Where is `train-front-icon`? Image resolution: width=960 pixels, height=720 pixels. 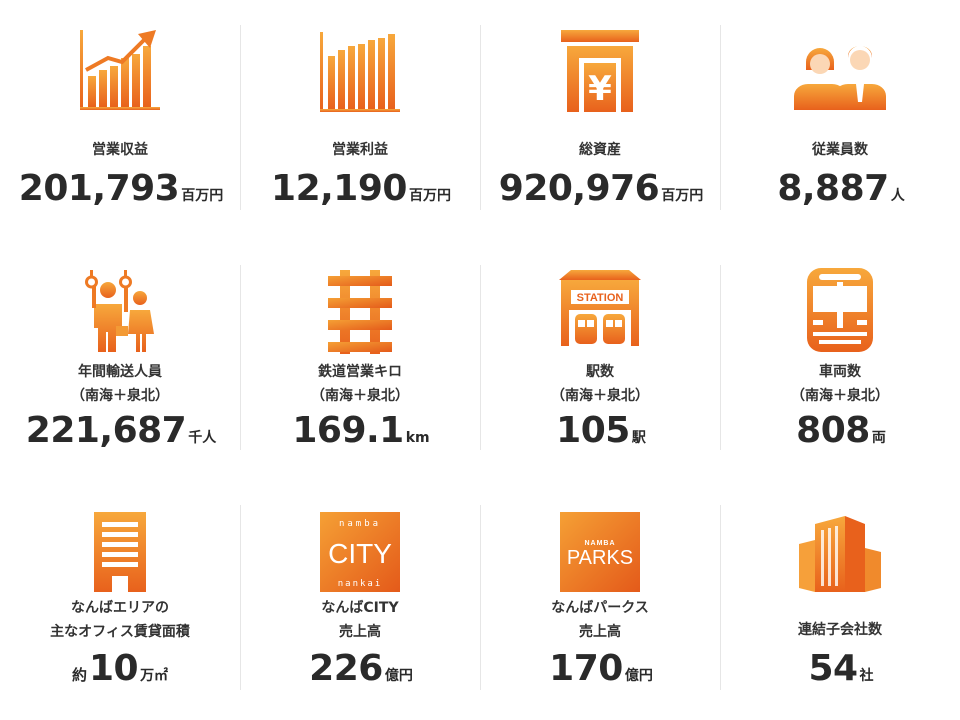
train-front-icon is located at coordinates (840, 310).